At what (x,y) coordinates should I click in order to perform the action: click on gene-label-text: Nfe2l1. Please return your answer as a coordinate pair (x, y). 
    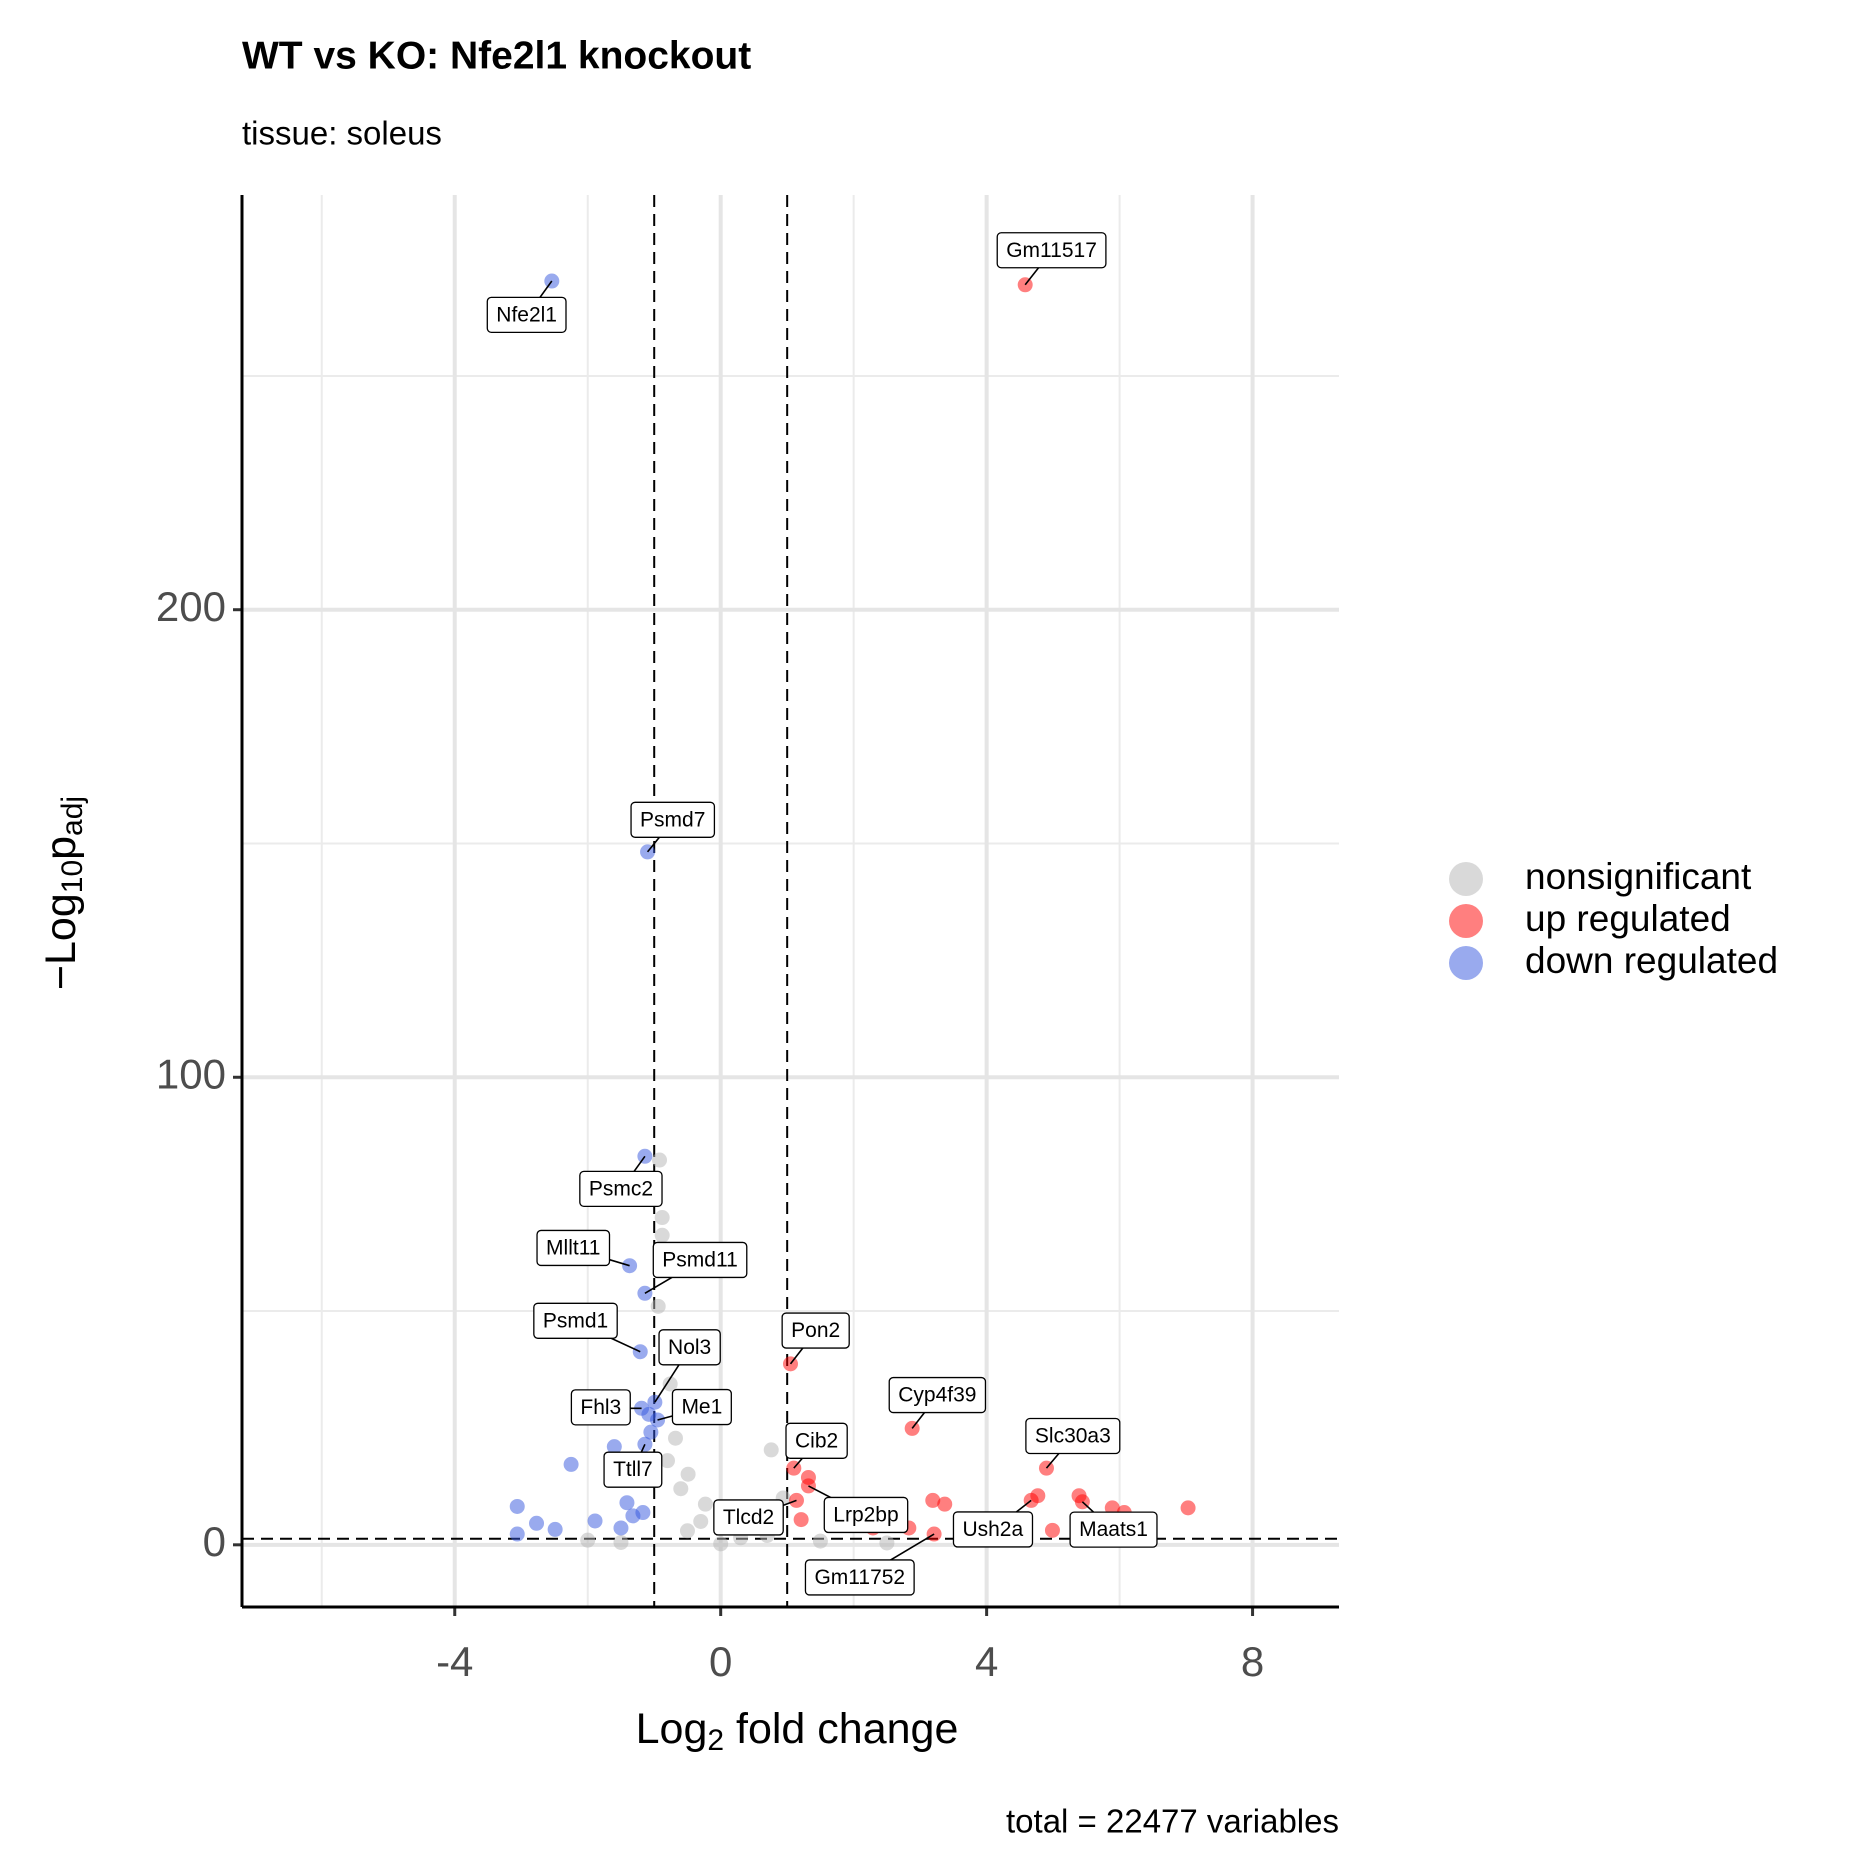
    Looking at the image, I should click on (526, 314).